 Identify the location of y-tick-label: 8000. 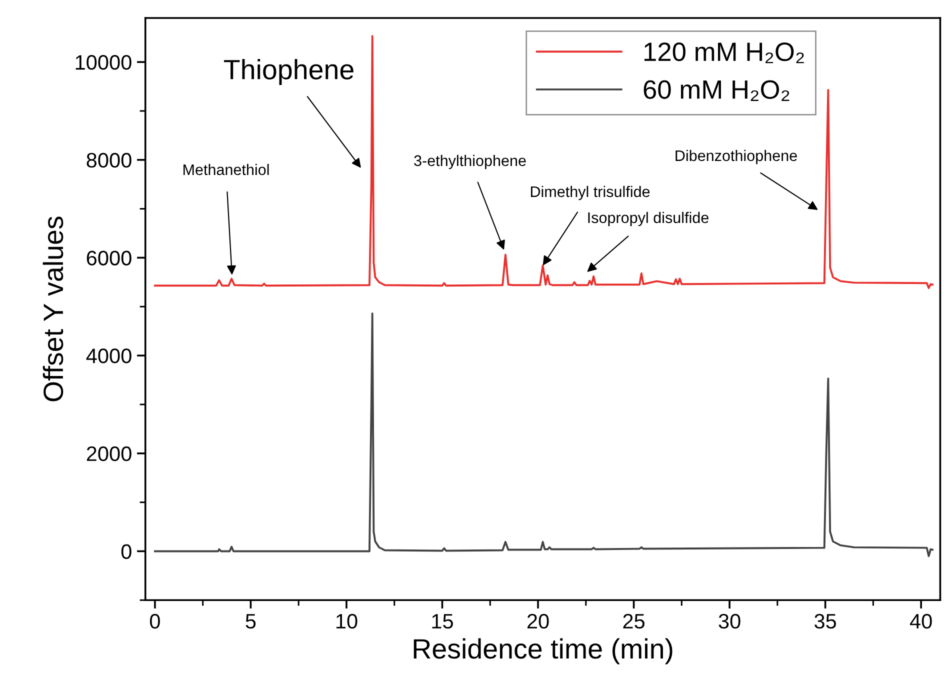
(109, 160).